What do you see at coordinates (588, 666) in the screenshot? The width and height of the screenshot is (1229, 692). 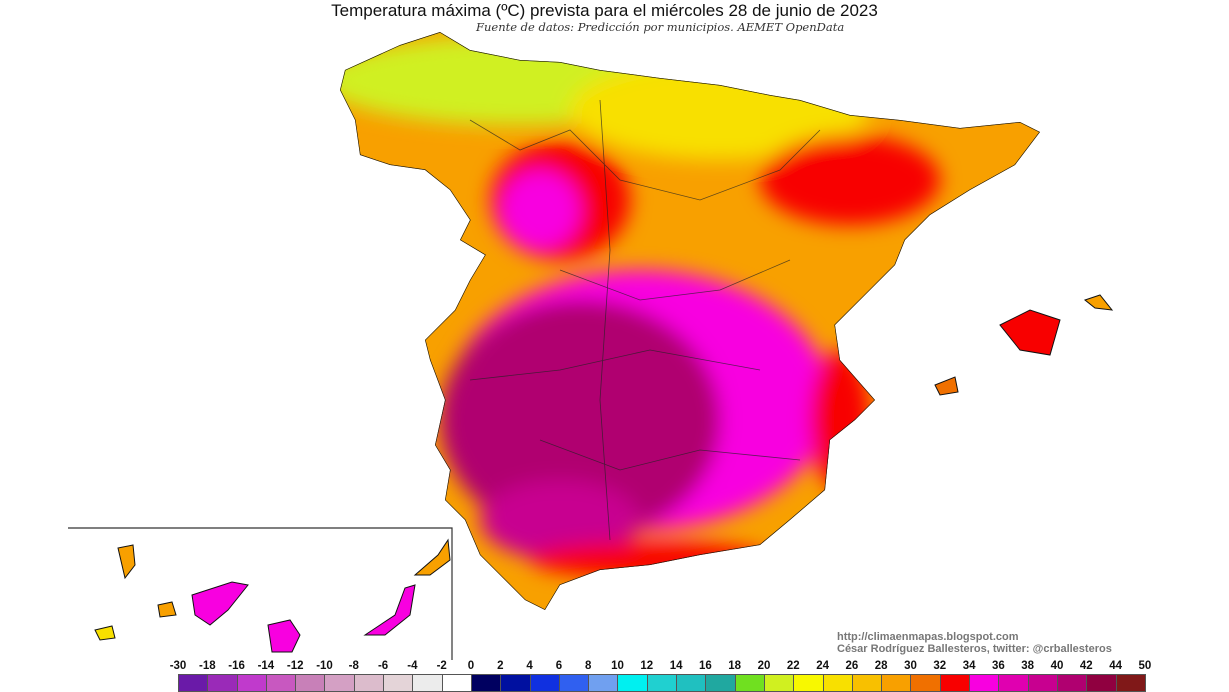 I see `legend-label: 8` at bounding box center [588, 666].